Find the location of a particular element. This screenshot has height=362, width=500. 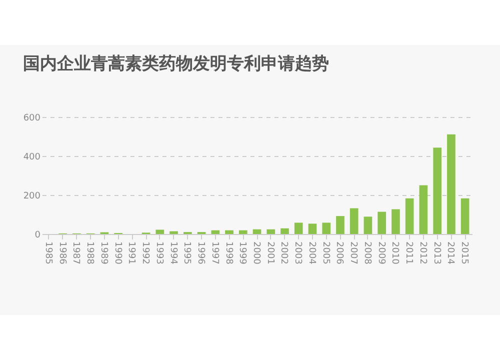

x-tick-label: 2006 is located at coordinates (339, 253).